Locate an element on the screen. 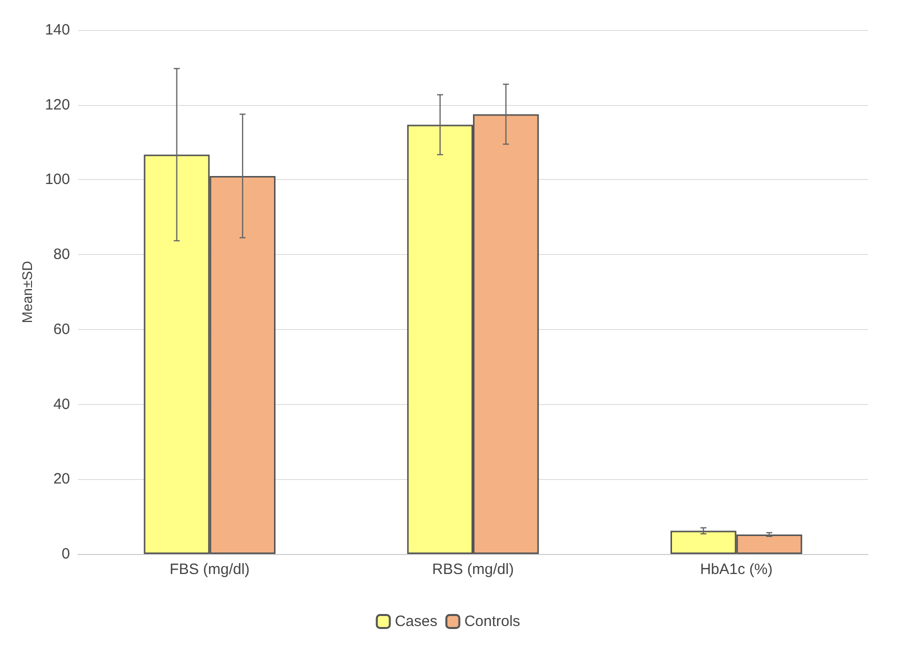 The height and width of the screenshot is (648, 897). y-tick-label: 0 is located at coordinates (66, 554).